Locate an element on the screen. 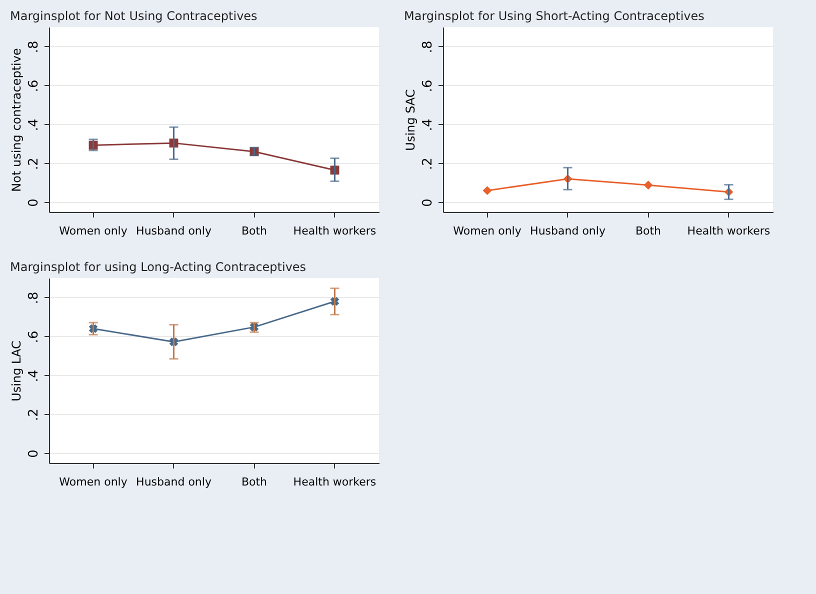 The width and height of the screenshot is (816, 594). chart-title: Marginsplot for Using Short-Acting Contraceptives is located at coordinates (554, 16).